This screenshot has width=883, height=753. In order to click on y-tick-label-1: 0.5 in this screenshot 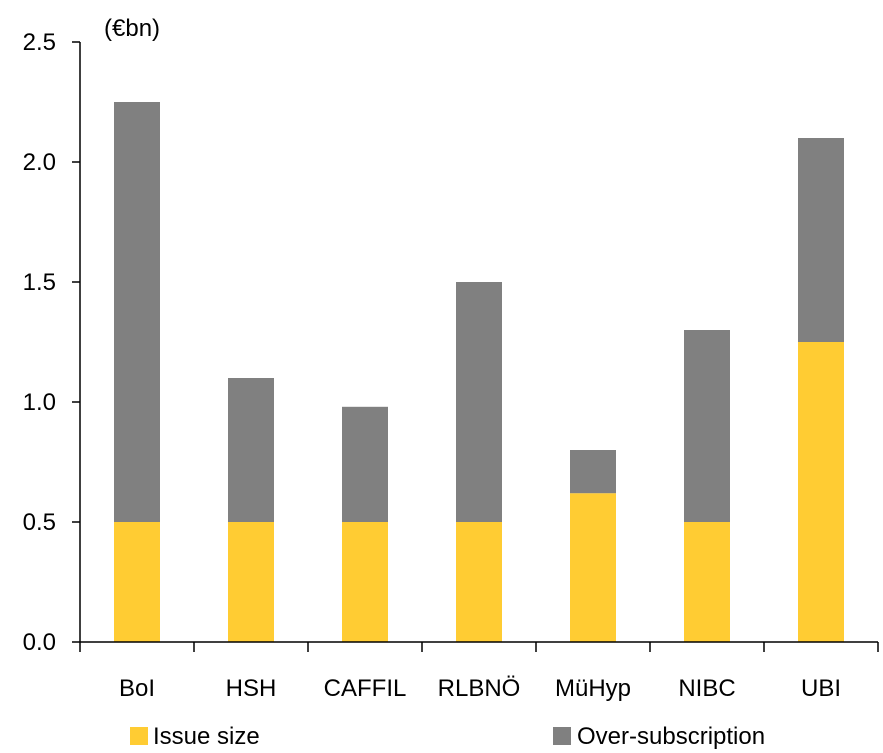, I will do `click(39, 522)`.